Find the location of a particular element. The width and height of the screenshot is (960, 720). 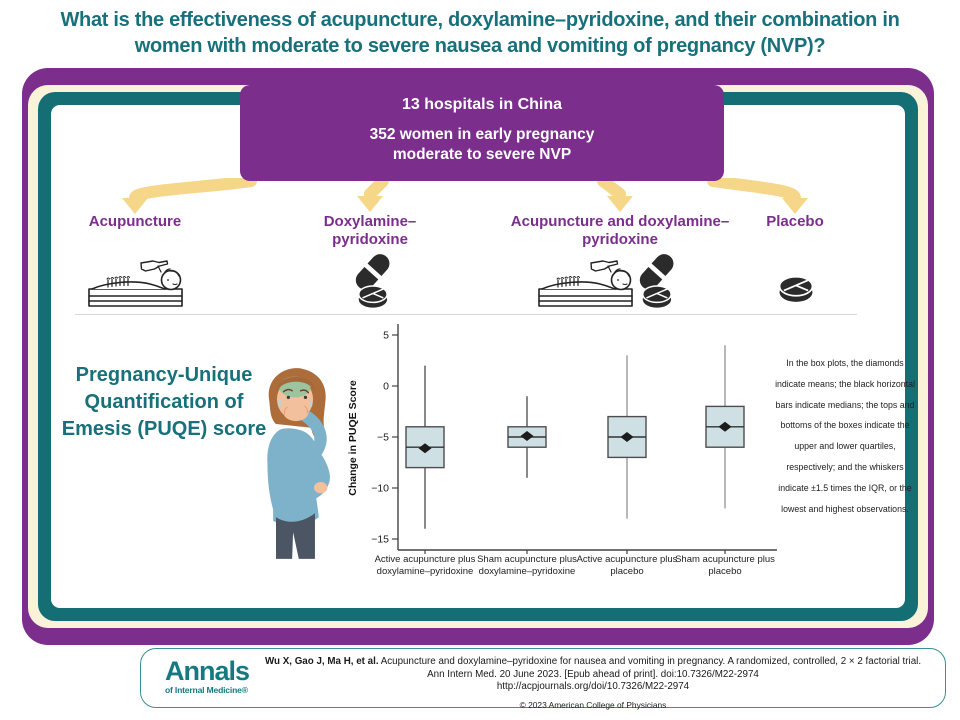

svg-text: −15 is located at coordinates (380, 540).